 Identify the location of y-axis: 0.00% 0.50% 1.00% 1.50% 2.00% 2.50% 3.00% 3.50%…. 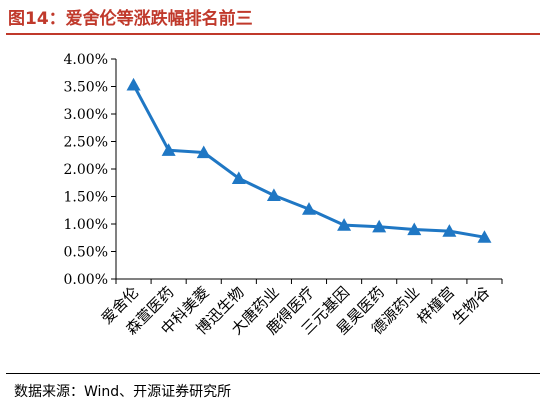
(90, 170).